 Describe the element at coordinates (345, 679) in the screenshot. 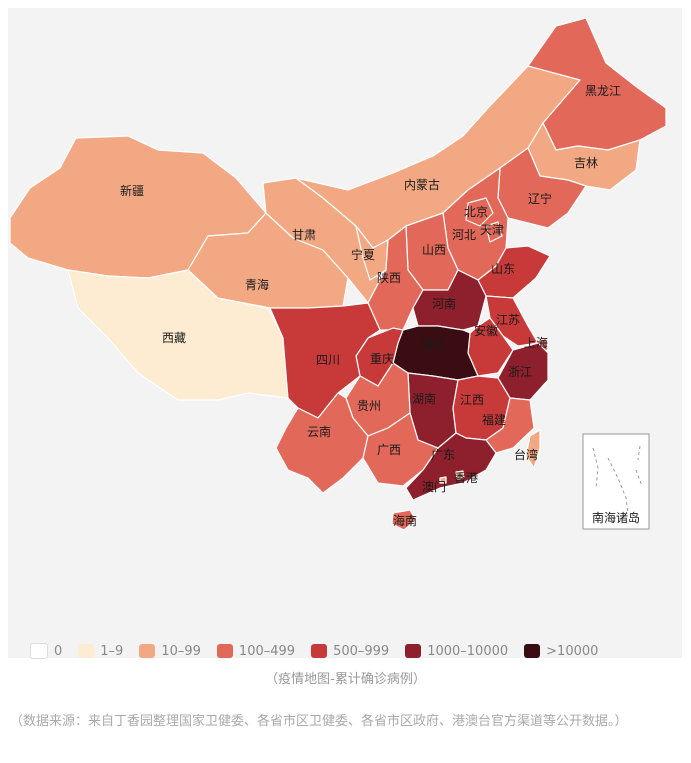

I see `map-caption: （疫情地图-累计确诊病例）` at that location.